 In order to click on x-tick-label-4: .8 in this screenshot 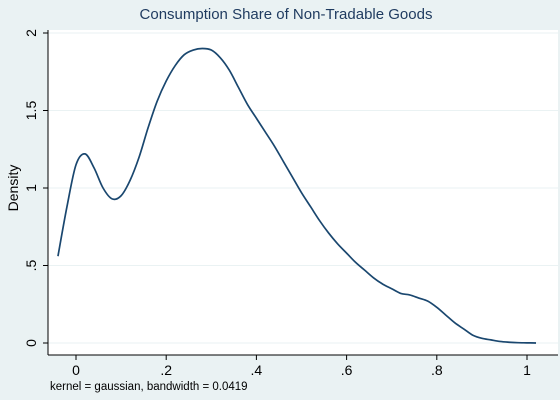, I will do `click(437, 370)`.